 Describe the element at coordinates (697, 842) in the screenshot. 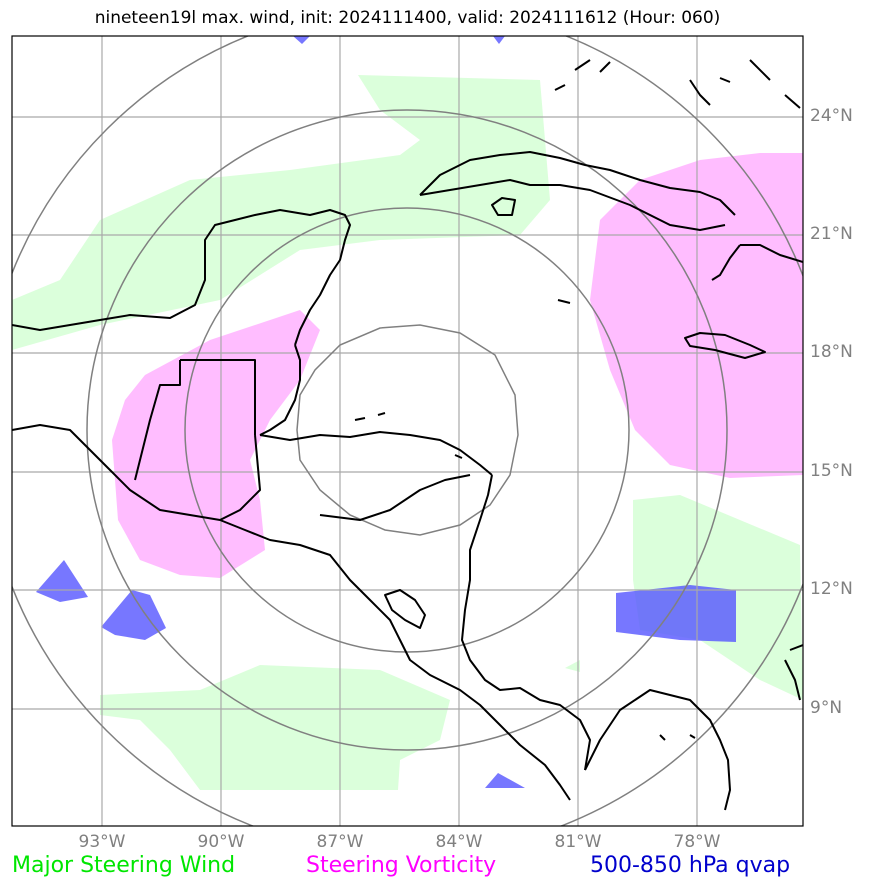

I see `lon-label-78w: 78°W` at that location.